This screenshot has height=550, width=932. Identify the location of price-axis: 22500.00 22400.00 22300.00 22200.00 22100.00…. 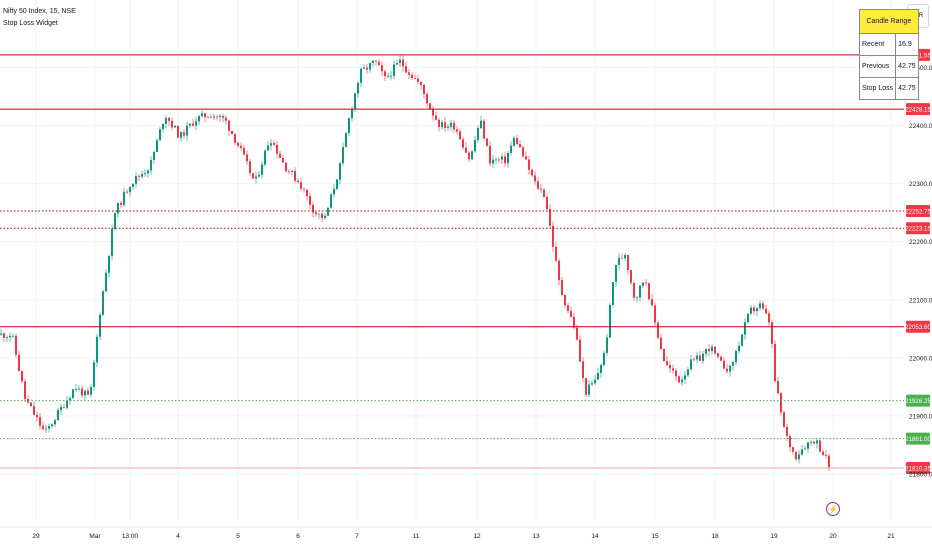
(920, 272).